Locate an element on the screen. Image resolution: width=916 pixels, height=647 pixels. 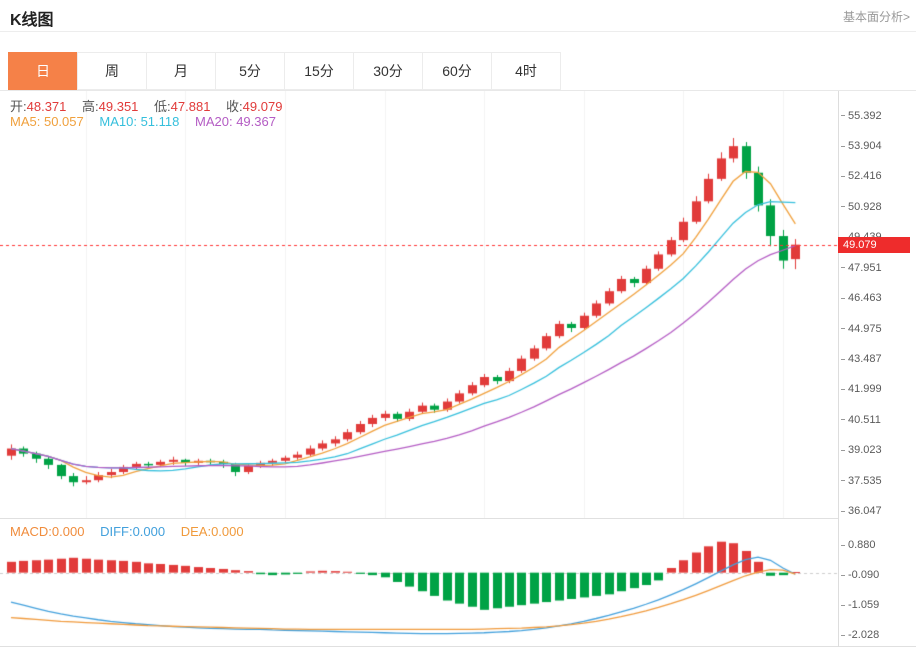
tab-4hour: 4时 is located at coordinates (526, 71).